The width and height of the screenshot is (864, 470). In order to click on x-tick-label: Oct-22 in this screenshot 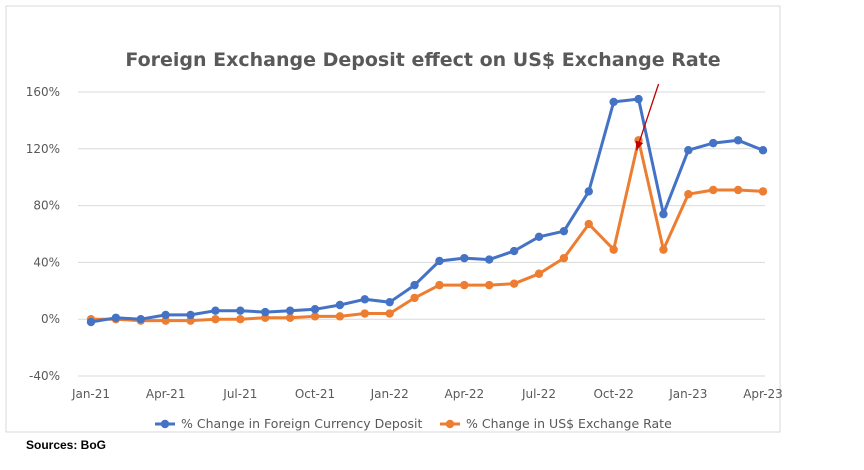, I will do `click(613, 394)`.